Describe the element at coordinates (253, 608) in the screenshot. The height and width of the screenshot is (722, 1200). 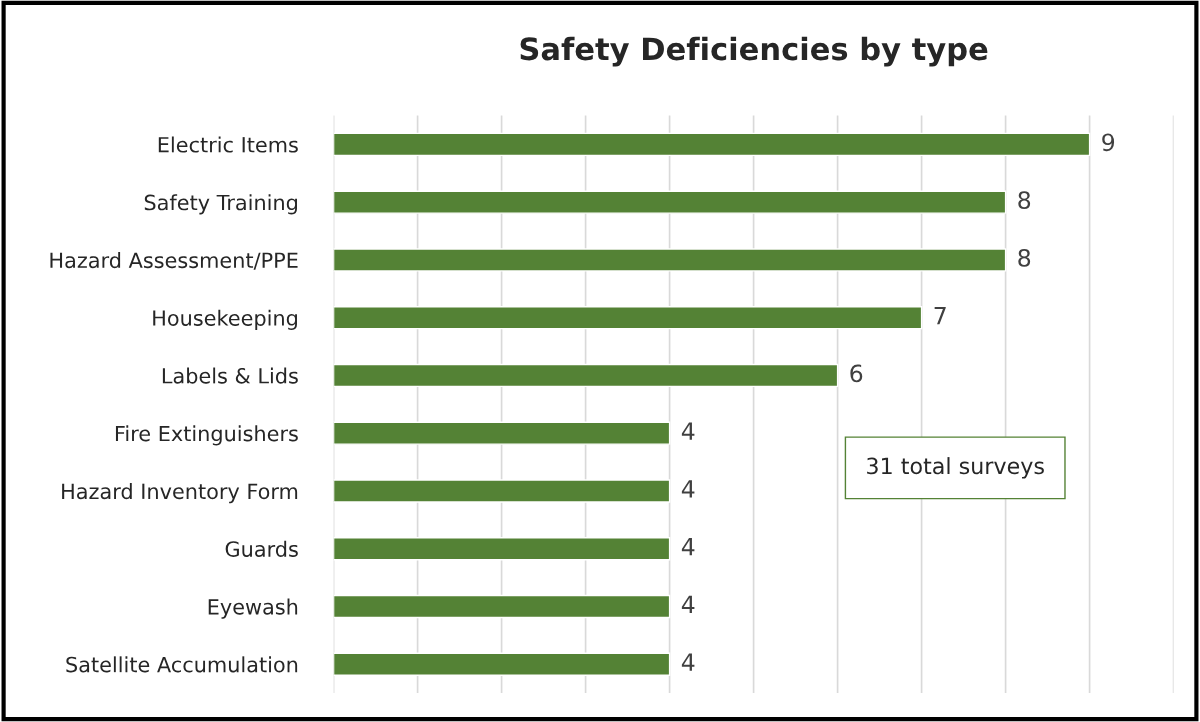
I see `y-tick-label: Eyewash` at that location.